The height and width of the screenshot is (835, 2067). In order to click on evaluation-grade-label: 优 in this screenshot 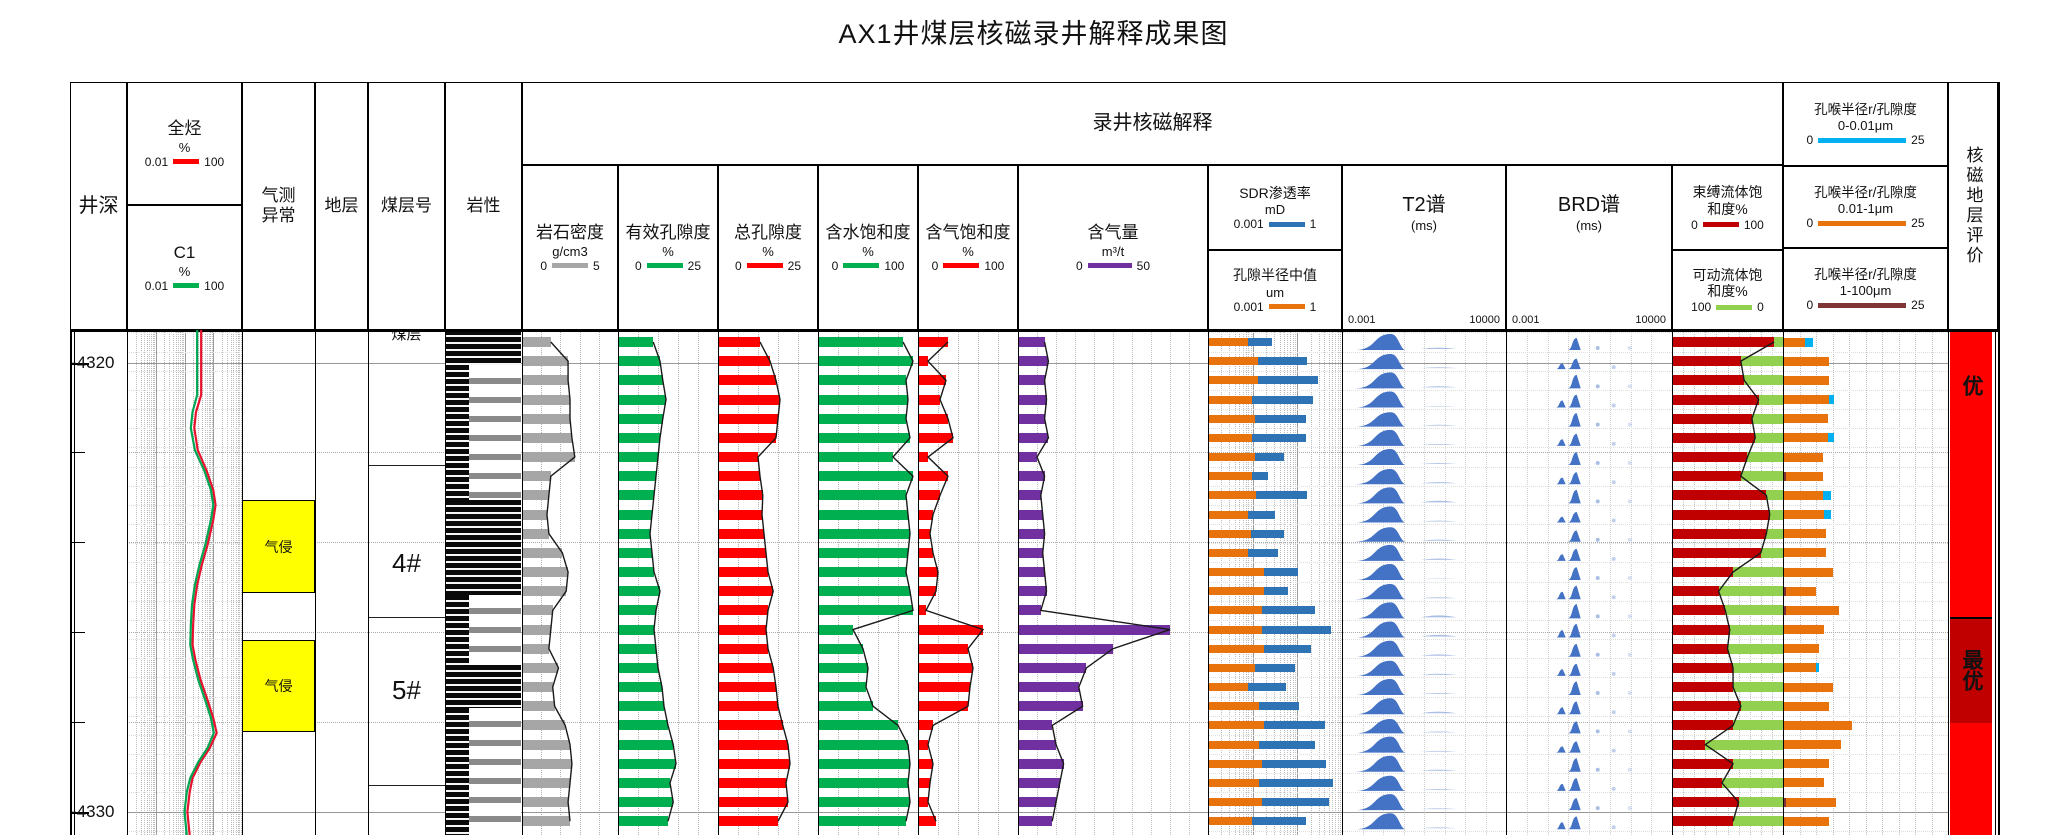, I will do `click(1971, 385)`.